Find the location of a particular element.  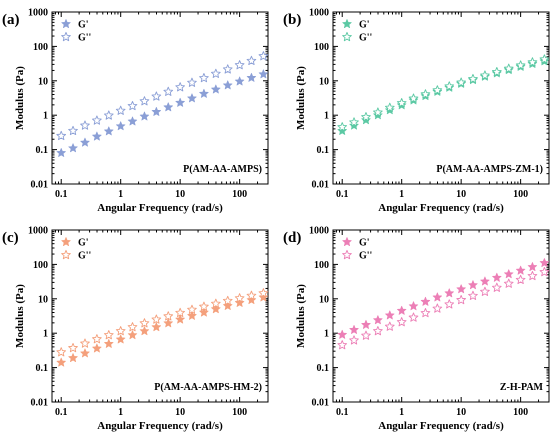

sample-annotation: P(AM-AA-AMPS-HM-2) is located at coordinates (208, 387).